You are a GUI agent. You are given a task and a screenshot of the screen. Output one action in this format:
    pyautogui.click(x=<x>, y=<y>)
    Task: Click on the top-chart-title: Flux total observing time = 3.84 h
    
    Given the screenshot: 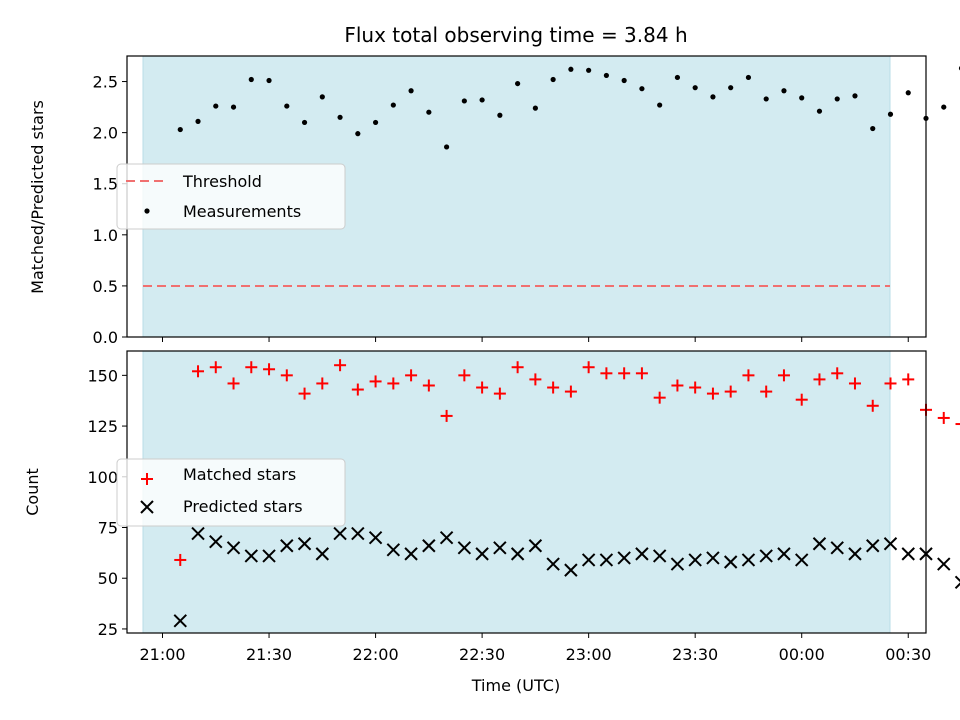 What is the action you would take?
    pyautogui.click(x=515, y=35)
    